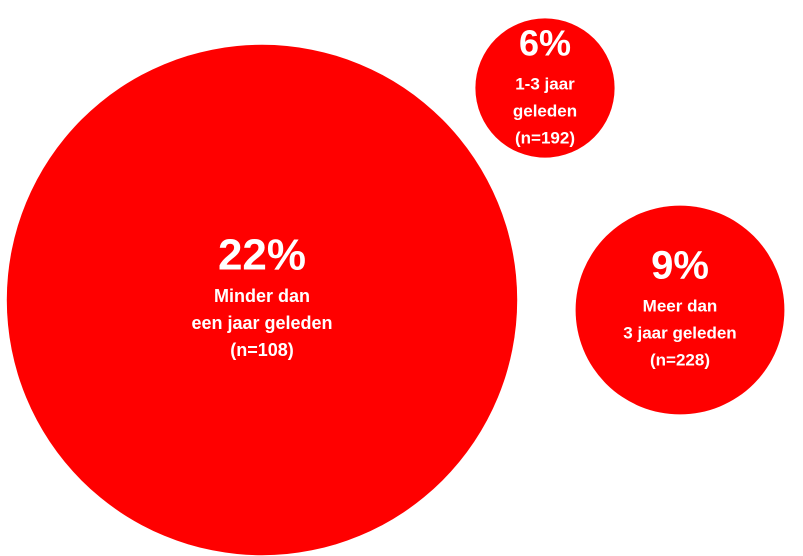  I want to click on category-label: Meer dan, so click(680, 305).